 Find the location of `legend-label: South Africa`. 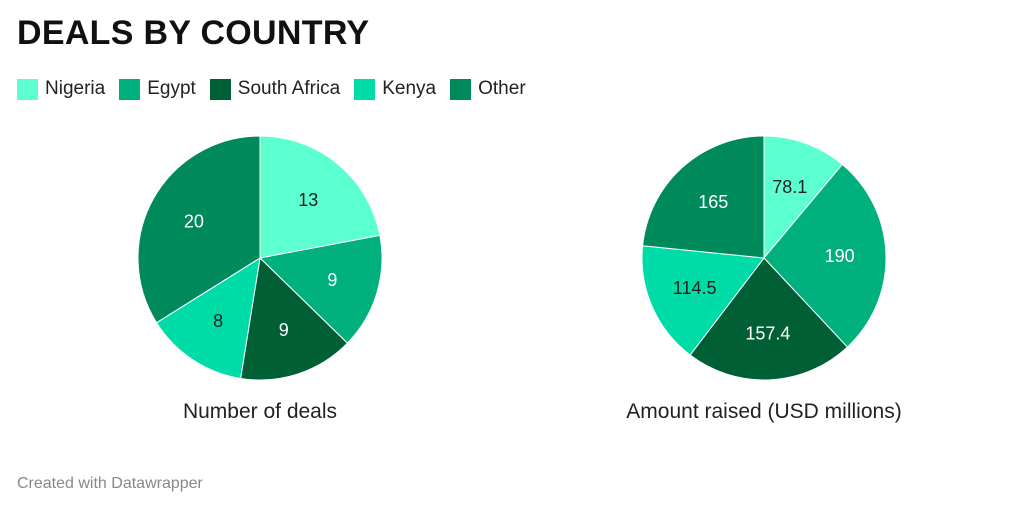

legend-label: South Africa is located at coordinates (289, 88).